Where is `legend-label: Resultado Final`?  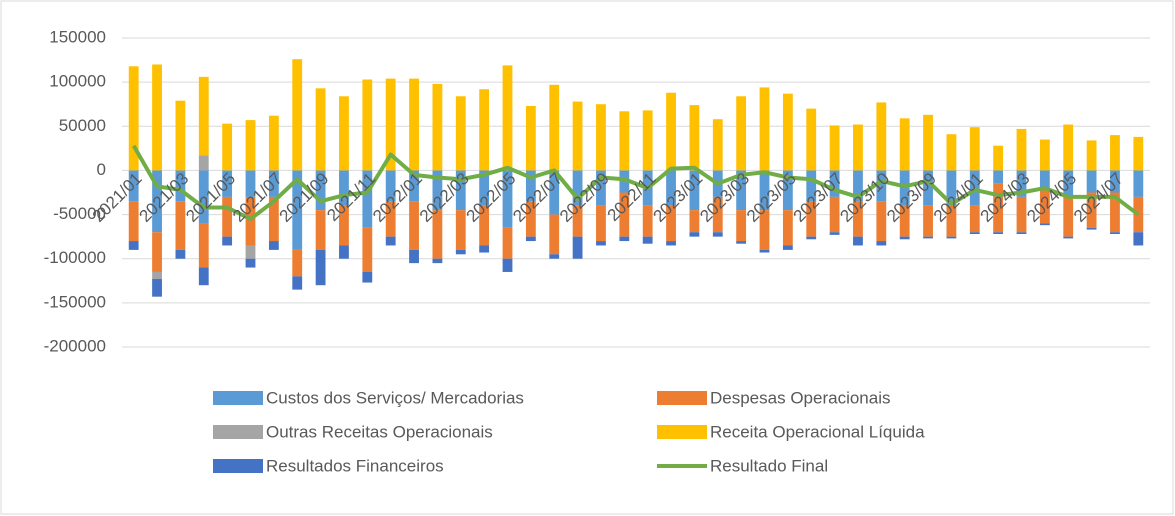 legend-label: Resultado Final is located at coordinates (769, 465).